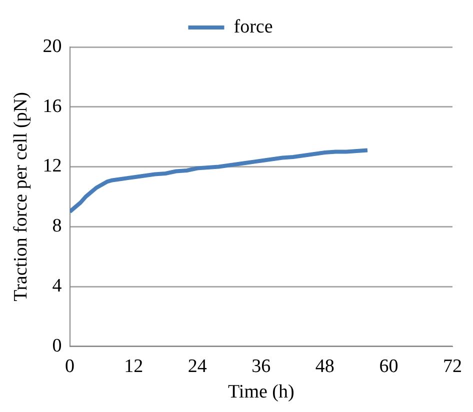  What do you see at coordinates (324, 366) in the screenshot?
I see `x-tick-label: 48` at bounding box center [324, 366].